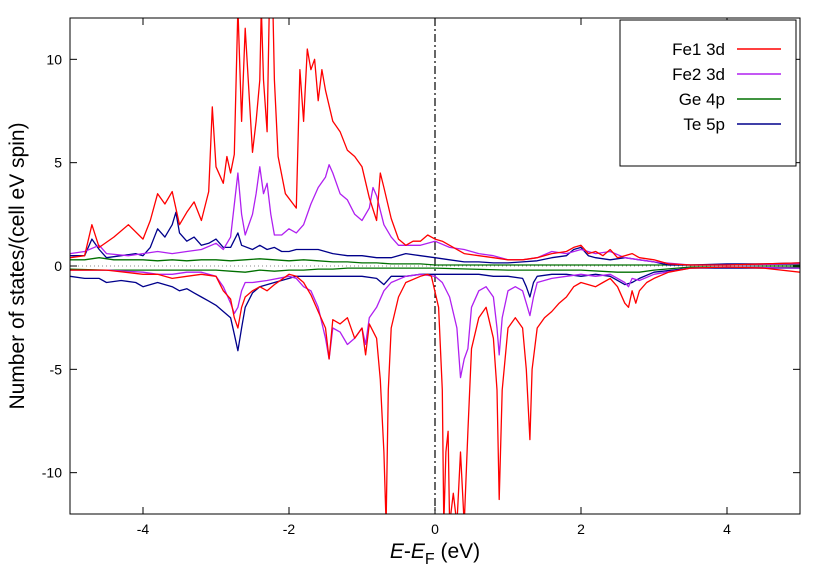  Describe the element at coordinates (407, 551) in the screenshot. I see `x-axis-title-minus: -` at that location.